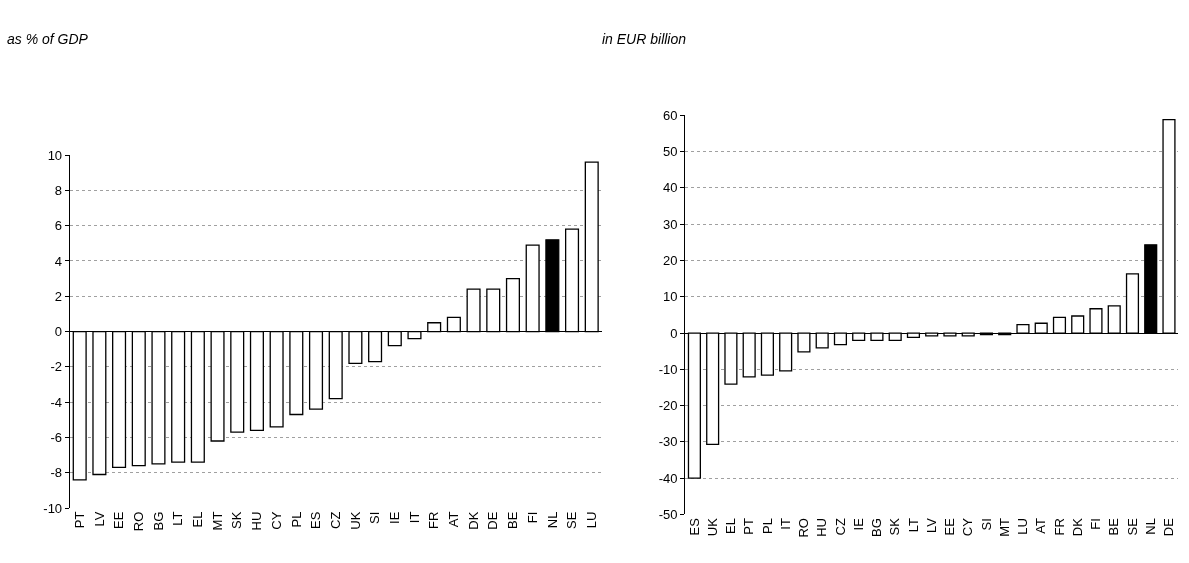  Describe the element at coordinates (670, 115) in the screenshot. I see `y-tick-label: 60` at that location.